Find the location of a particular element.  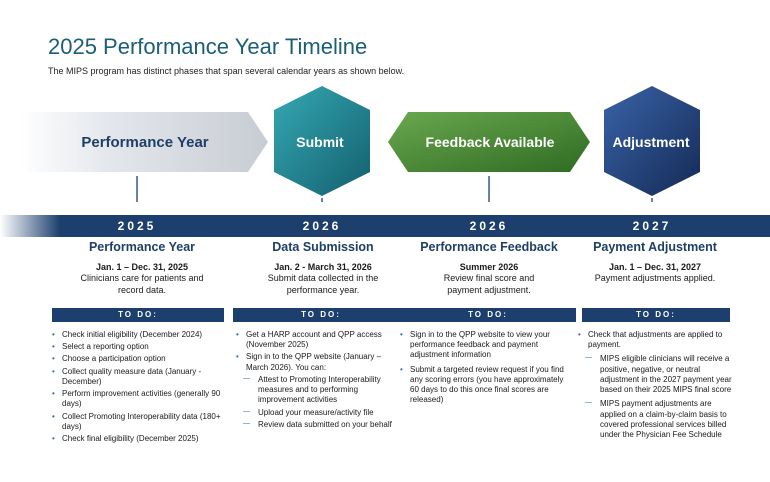

year-label: 2025 is located at coordinates (137, 226).